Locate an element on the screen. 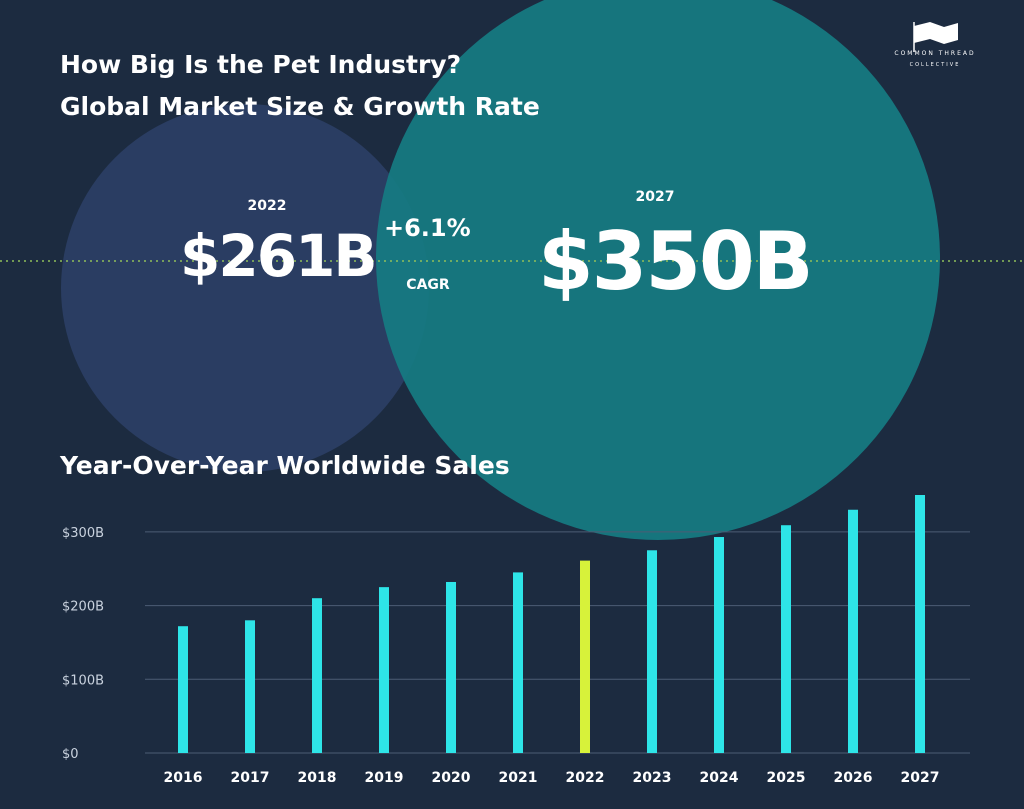 Image resolution: width=1024 pixels, height=809 pixels. x-tick-label: 2027 is located at coordinates (920, 778).